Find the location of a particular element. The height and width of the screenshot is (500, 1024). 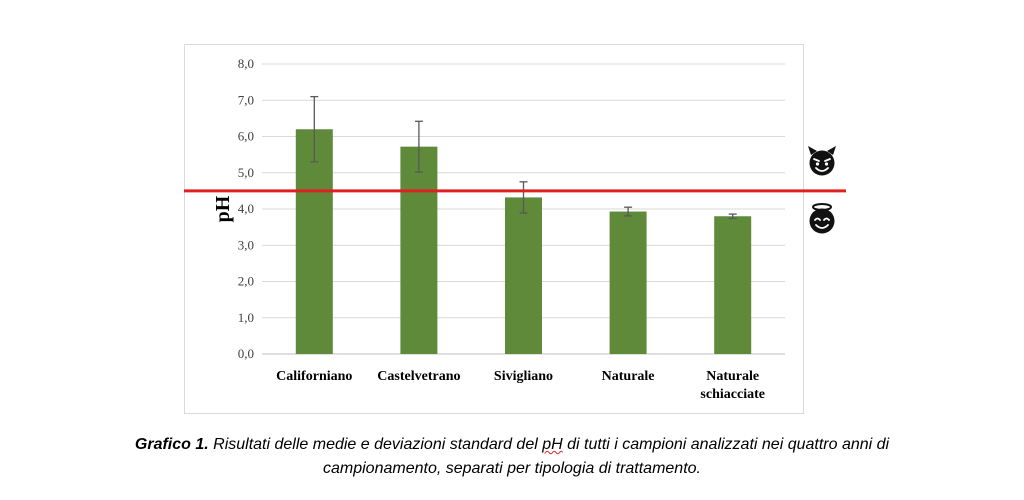

y-tick-label: 0,0 is located at coordinates (246, 353).